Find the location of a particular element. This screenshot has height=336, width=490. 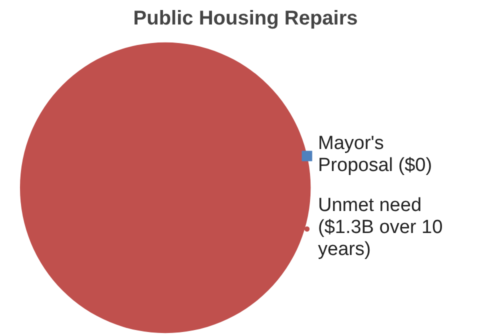

legend-label: Mayor's Proposal ($0) is located at coordinates (375, 155).